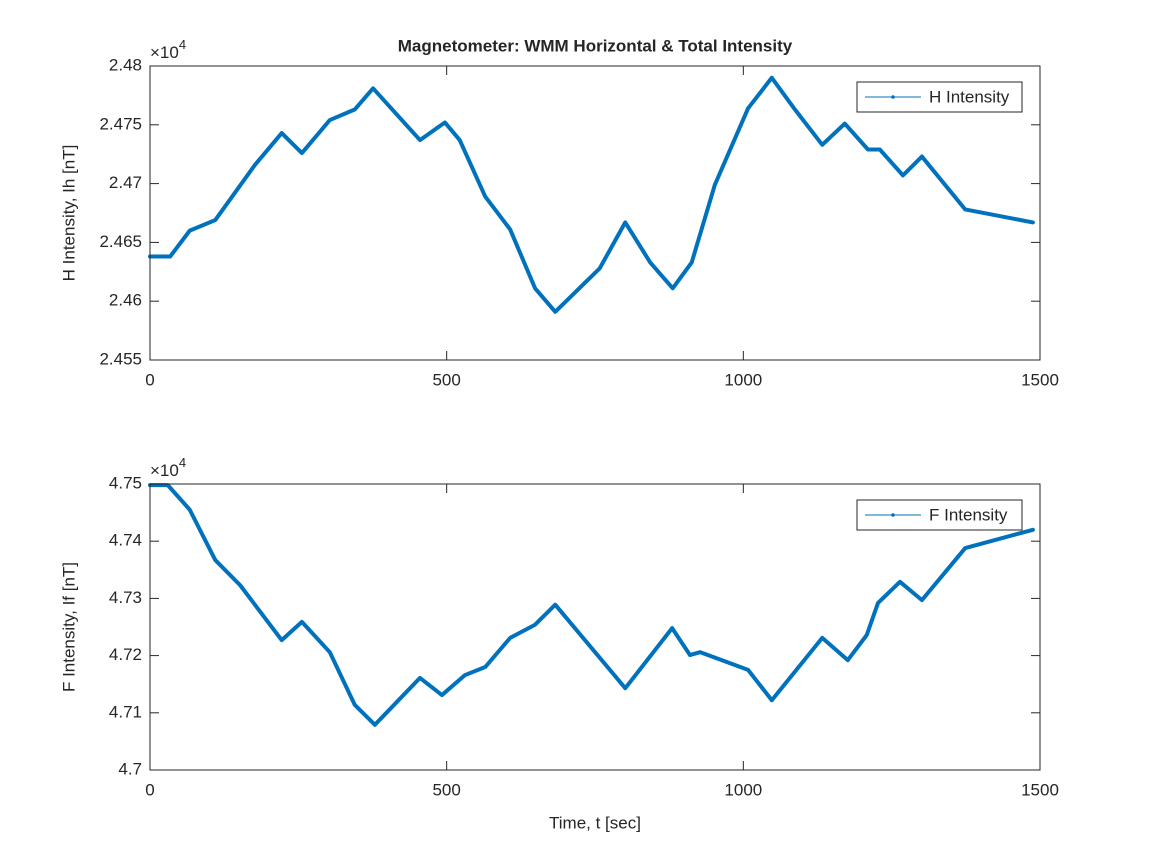 The image size is (1149, 866). What do you see at coordinates (120, 241) in the screenshot?
I see `y-tick-label: 2.465` at bounding box center [120, 241].